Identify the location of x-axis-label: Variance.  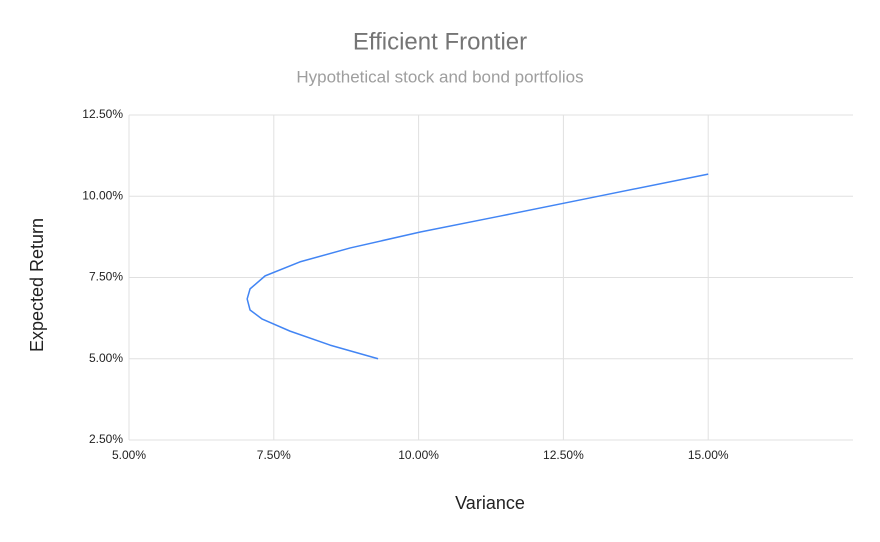
(490, 503).